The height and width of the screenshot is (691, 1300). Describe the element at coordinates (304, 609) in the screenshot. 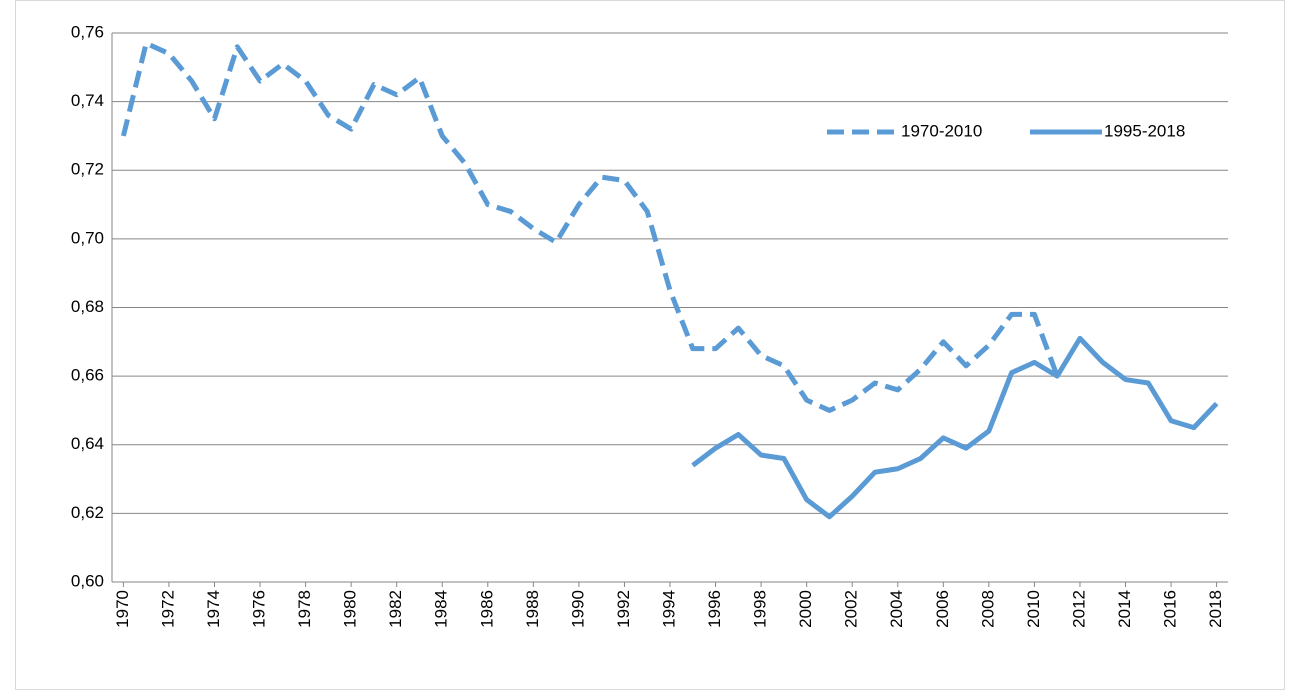

I see `x-tick-label: 1978` at that location.